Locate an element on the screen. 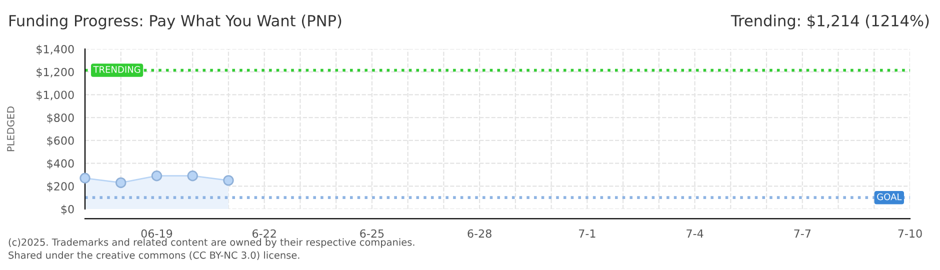 Image resolution: width=940 pixels, height=270 pixels. y-tick-label: $800 is located at coordinates (60, 118).